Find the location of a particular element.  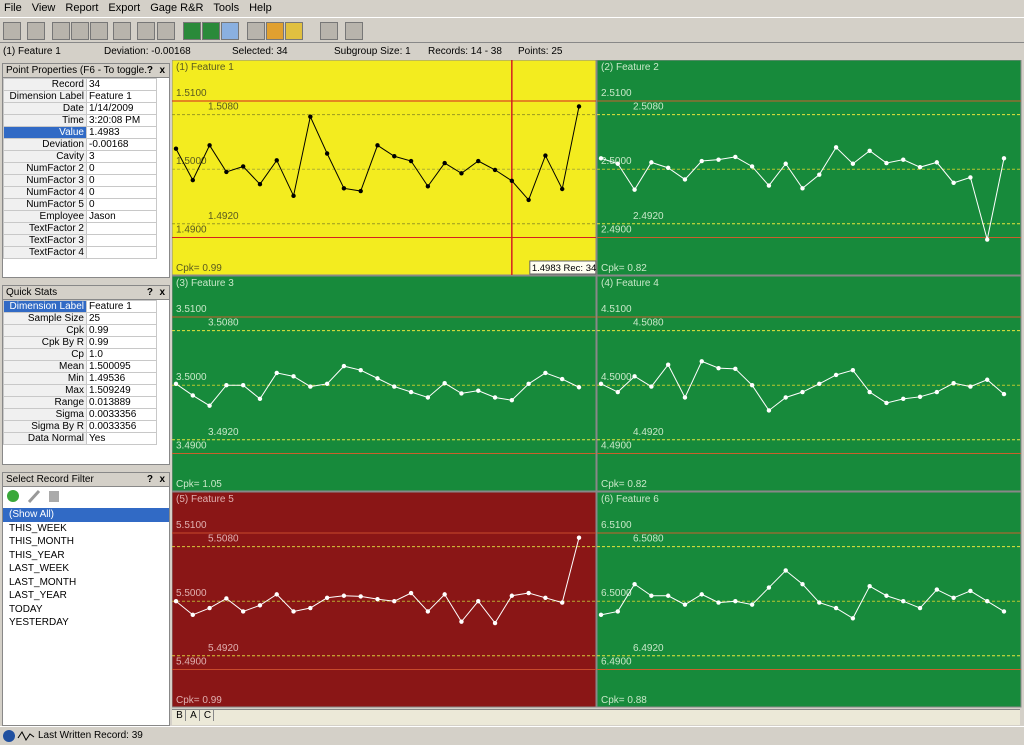

menu-item: Tools is located at coordinates (226, 8).